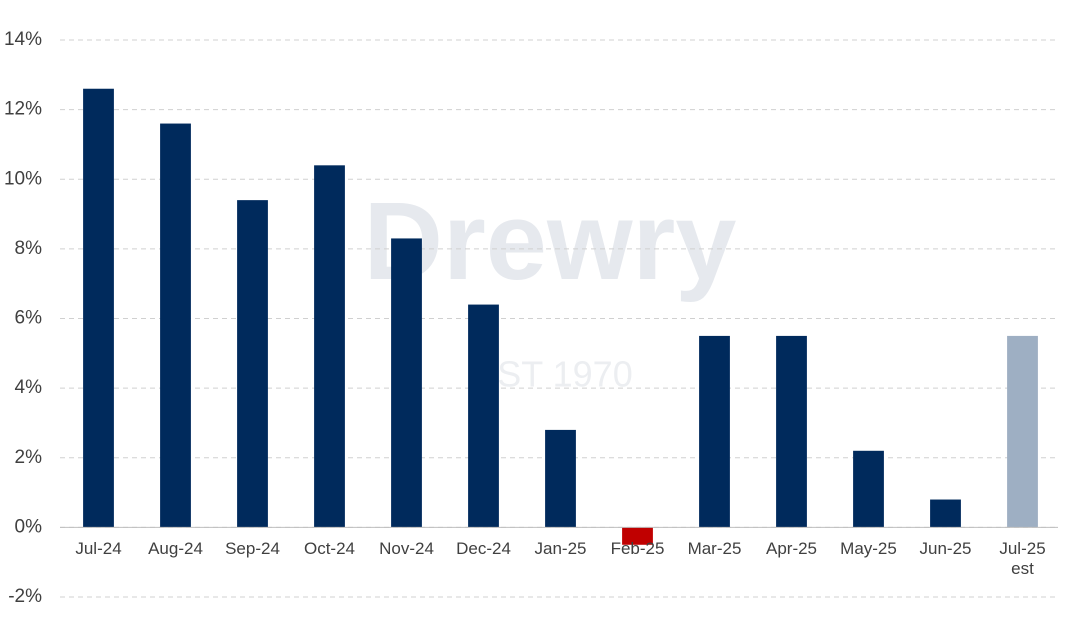 The width and height of the screenshot is (1068, 633). Describe the element at coordinates (29, 248) in the screenshot. I see `y-tick-label: 8%` at that location.